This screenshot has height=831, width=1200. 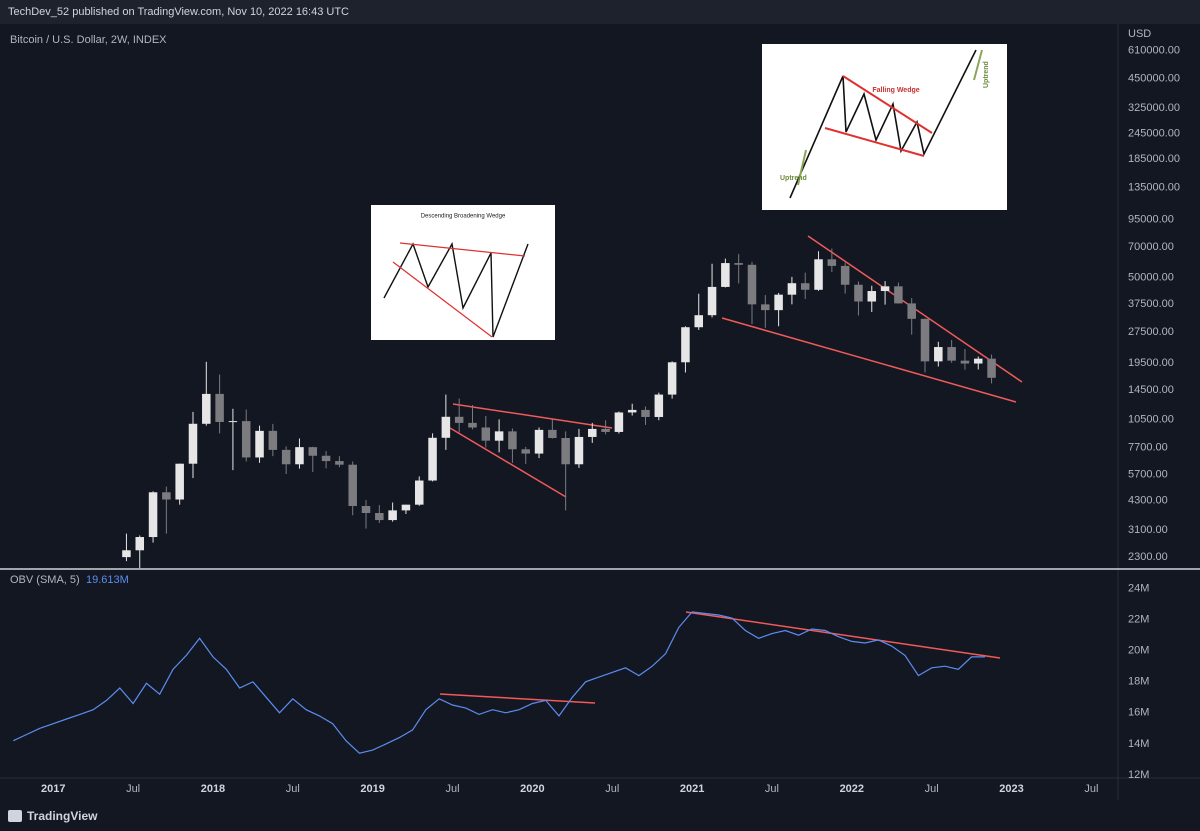 What do you see at coordinates (88, 40) in the screenshot?
I see `symbol-title: Bitcoin / U.S. Dollar, 2W, INDEX` at bounding box center [88, 40].